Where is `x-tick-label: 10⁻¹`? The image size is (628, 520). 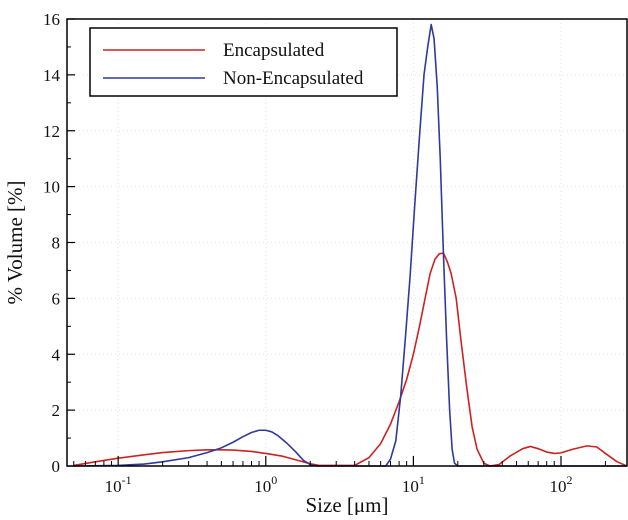
x-tick-label: 10⁻¹ is located at coordinates (118, 484).